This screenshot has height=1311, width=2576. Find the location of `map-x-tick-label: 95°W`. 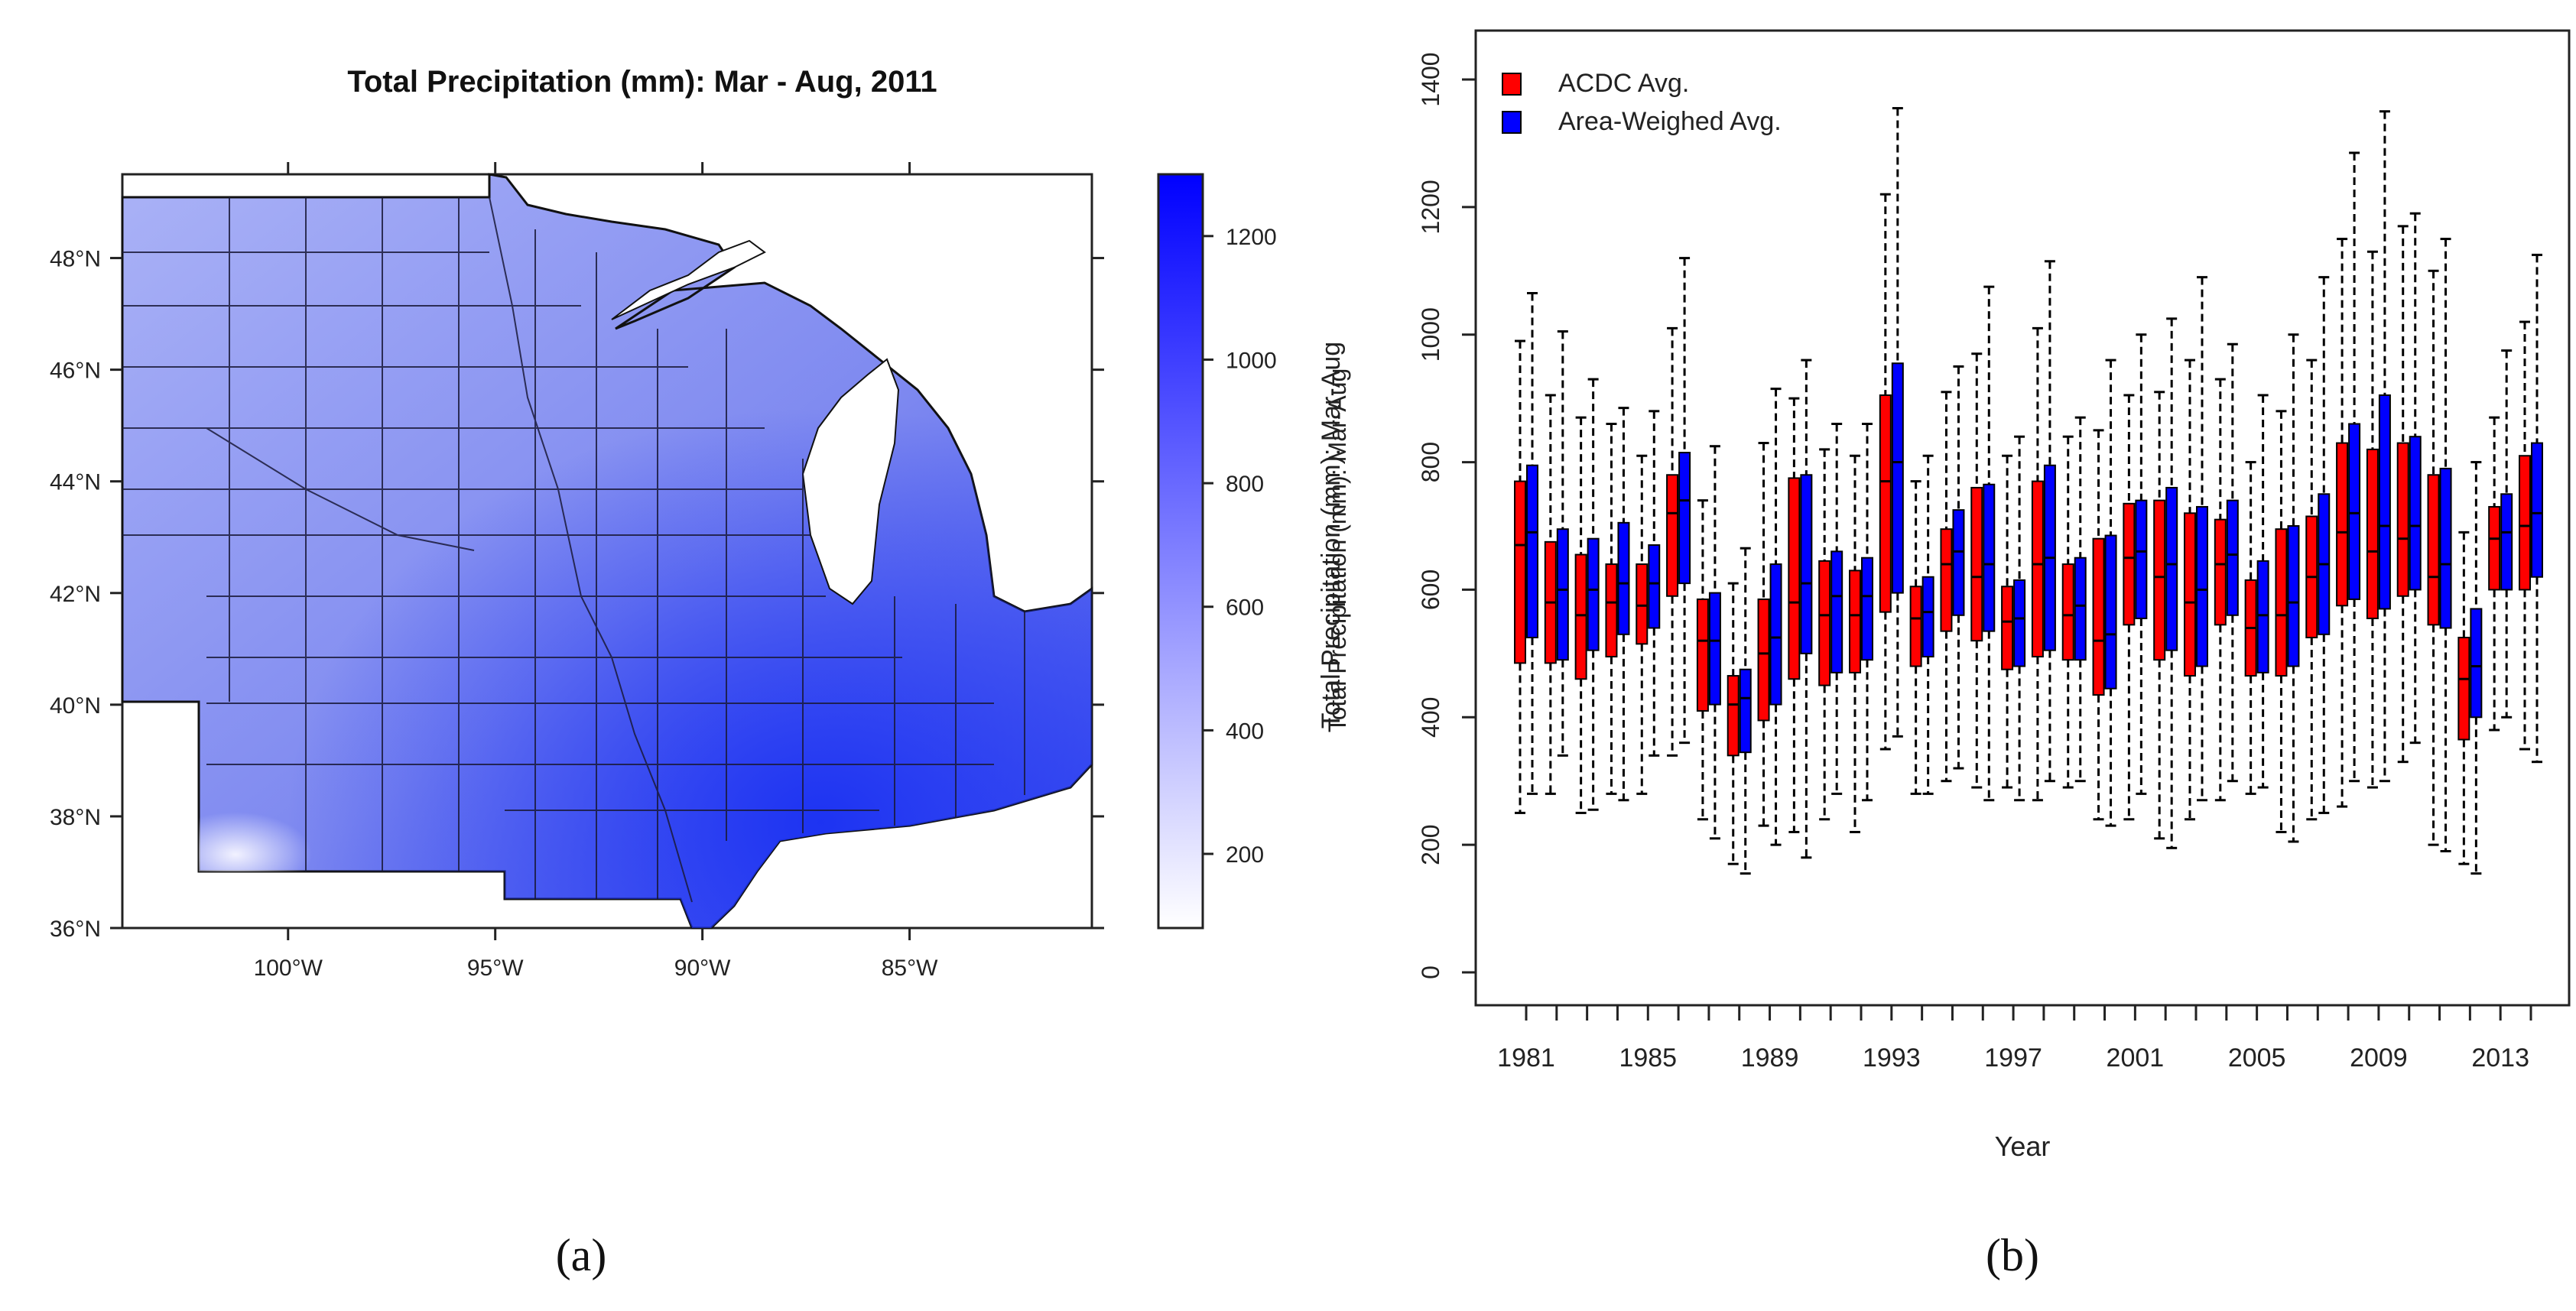

map-x-tick-label: 95°W is located at coordinates (496, 968).